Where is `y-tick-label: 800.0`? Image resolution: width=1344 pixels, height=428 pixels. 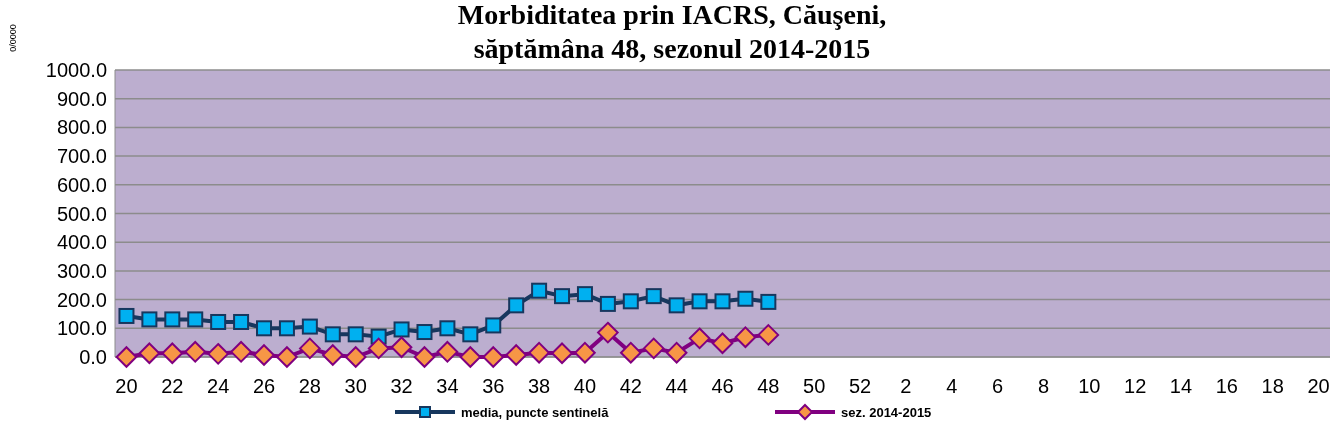
y-tick-label: 800.0 is located at coordinates (81, 127).